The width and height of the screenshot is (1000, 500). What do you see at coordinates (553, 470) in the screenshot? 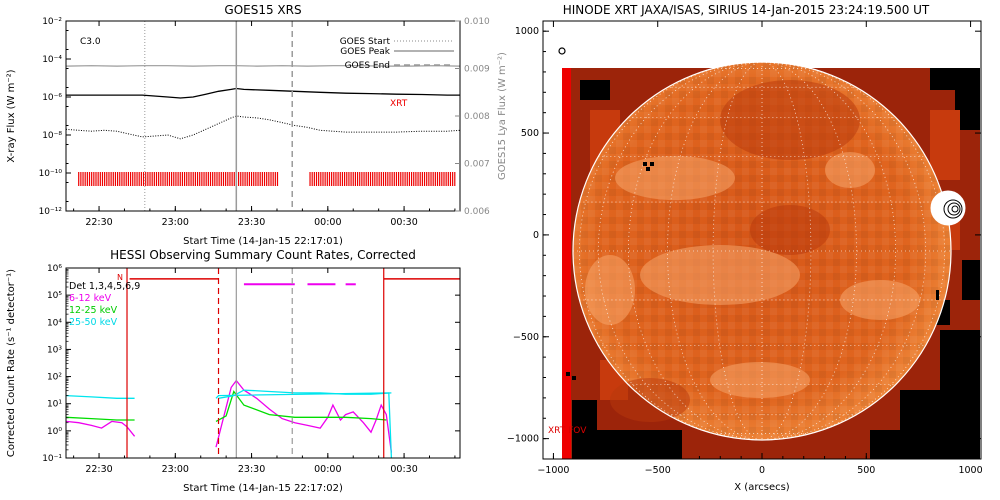
I see `x-tick-label: −1000` at bounding box center [553, 470].